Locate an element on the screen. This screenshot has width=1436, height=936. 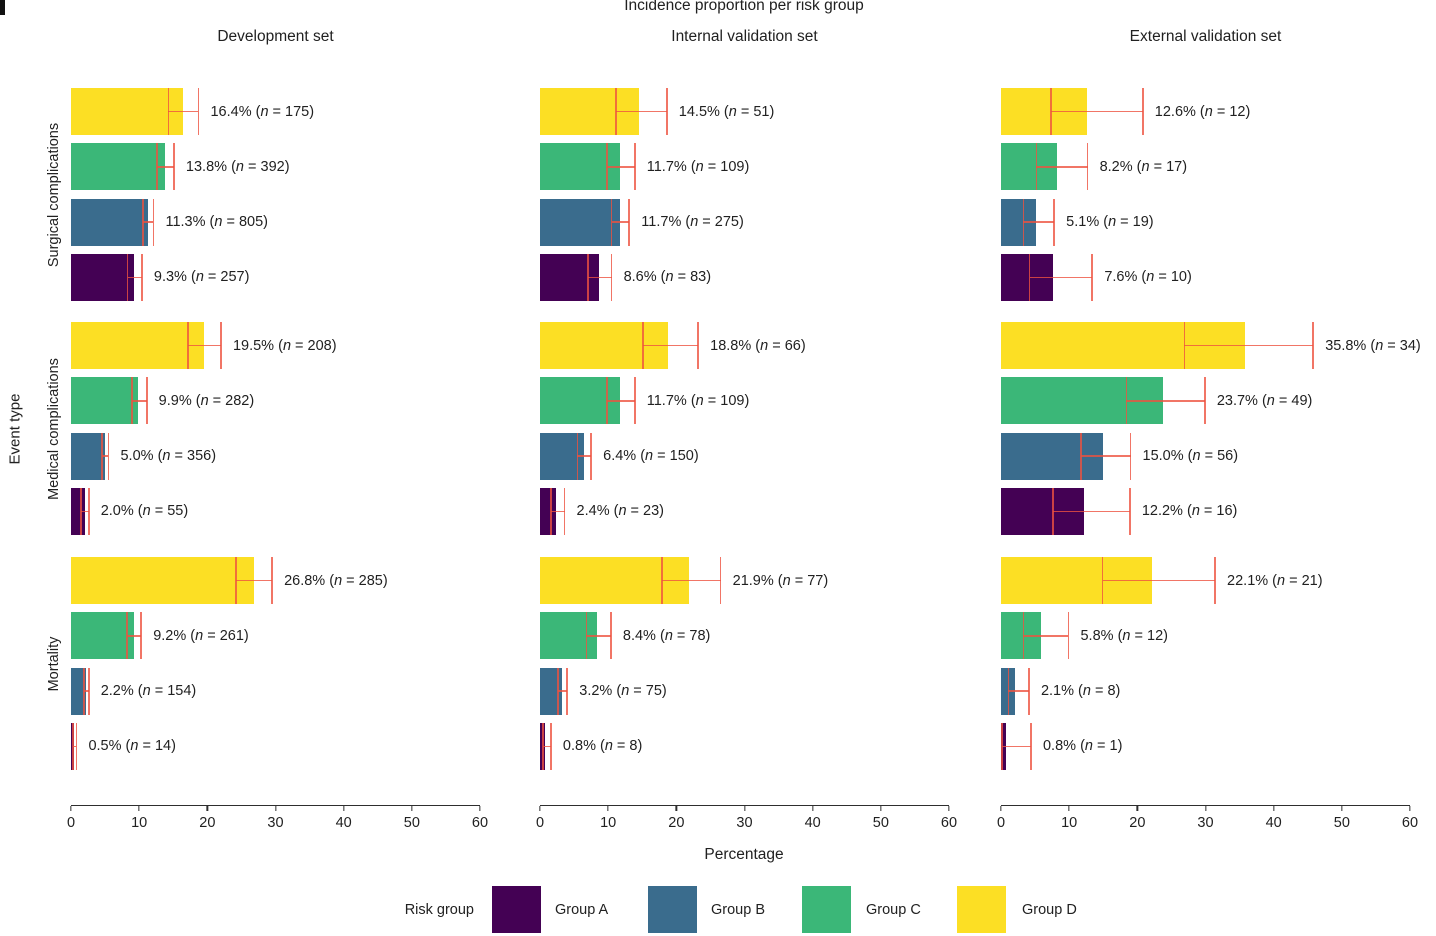
legend-title: Risk group is located at coordinates (439, 910).